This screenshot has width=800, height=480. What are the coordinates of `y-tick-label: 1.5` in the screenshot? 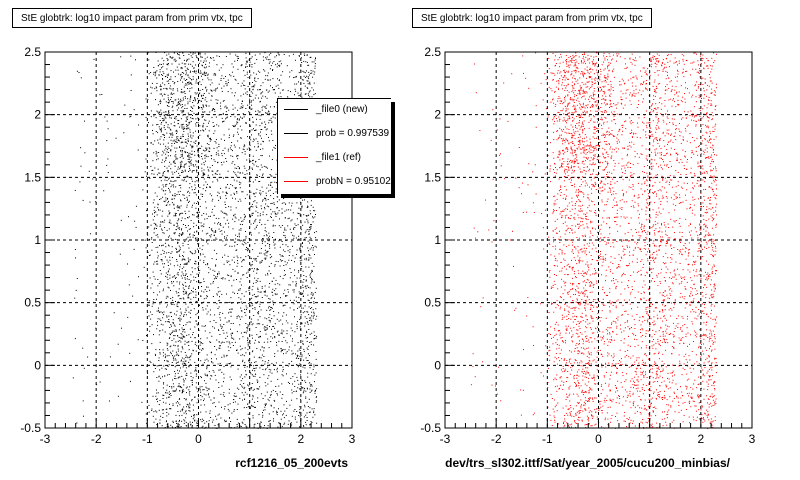 It's located at (32, 177).